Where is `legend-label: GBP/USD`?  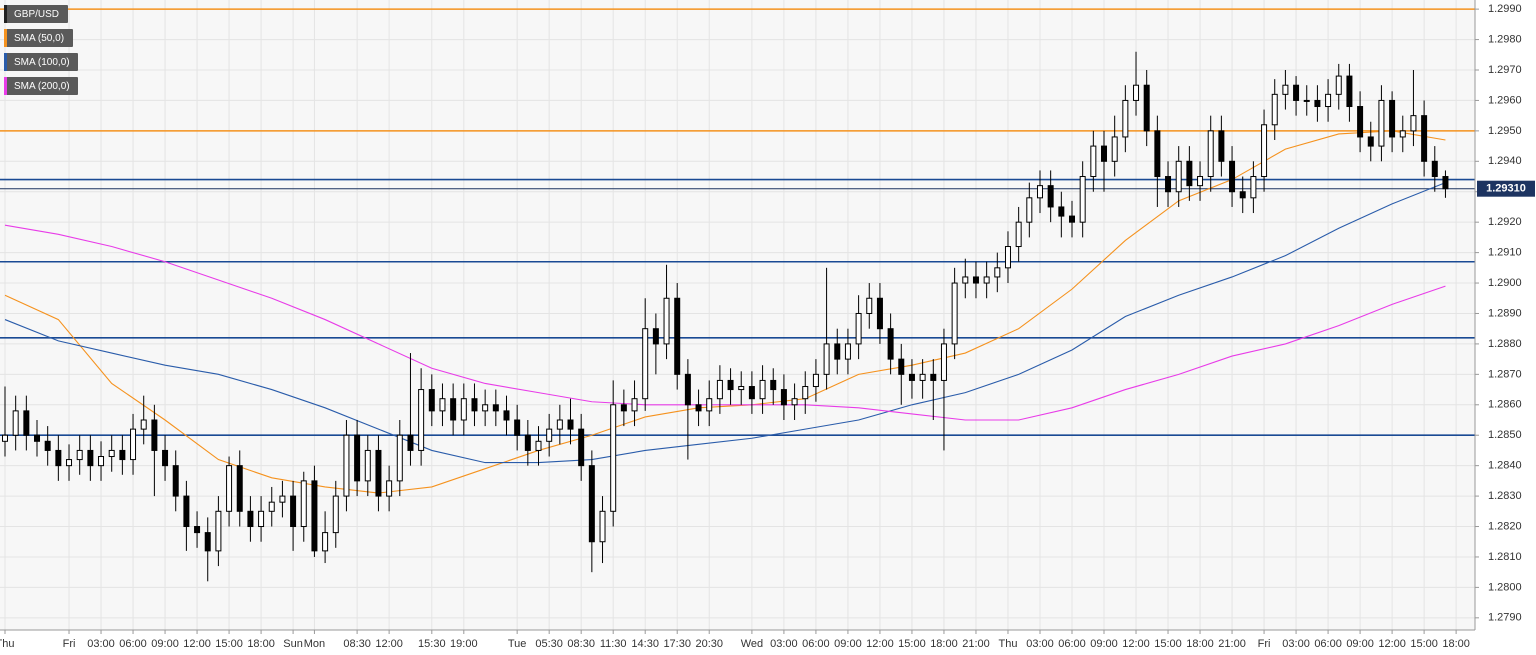
legend-label: GBP/USD is located at coordinates (36, 14).